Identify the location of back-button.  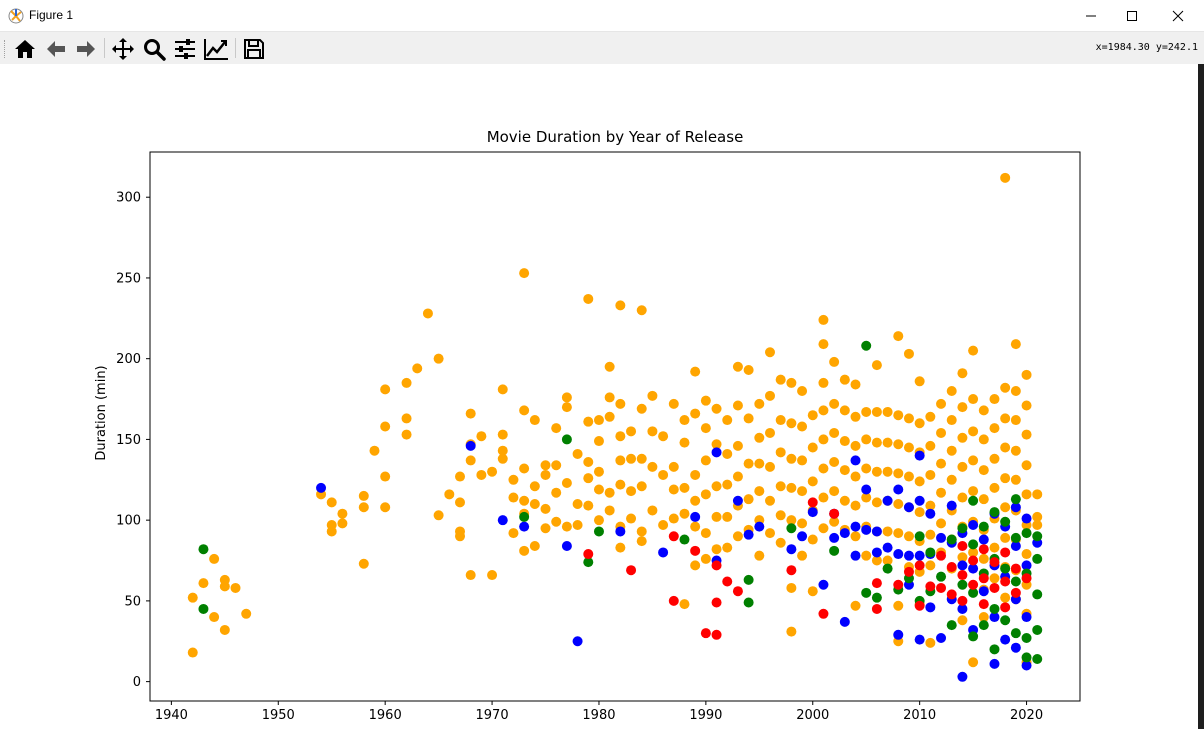
(56, 49).